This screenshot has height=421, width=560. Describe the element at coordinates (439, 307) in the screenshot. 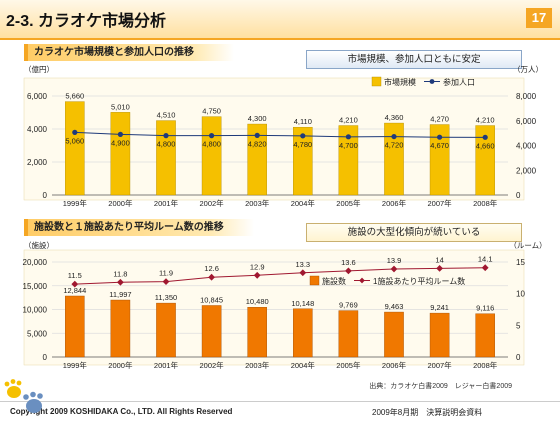

I see `chart-1-bar-label: 9,241` at that location.